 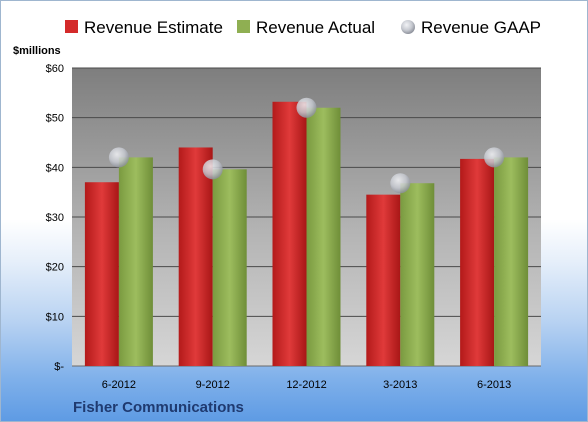 I want to click on x-tick-label: 6-2012, so click(x=119, y=385).